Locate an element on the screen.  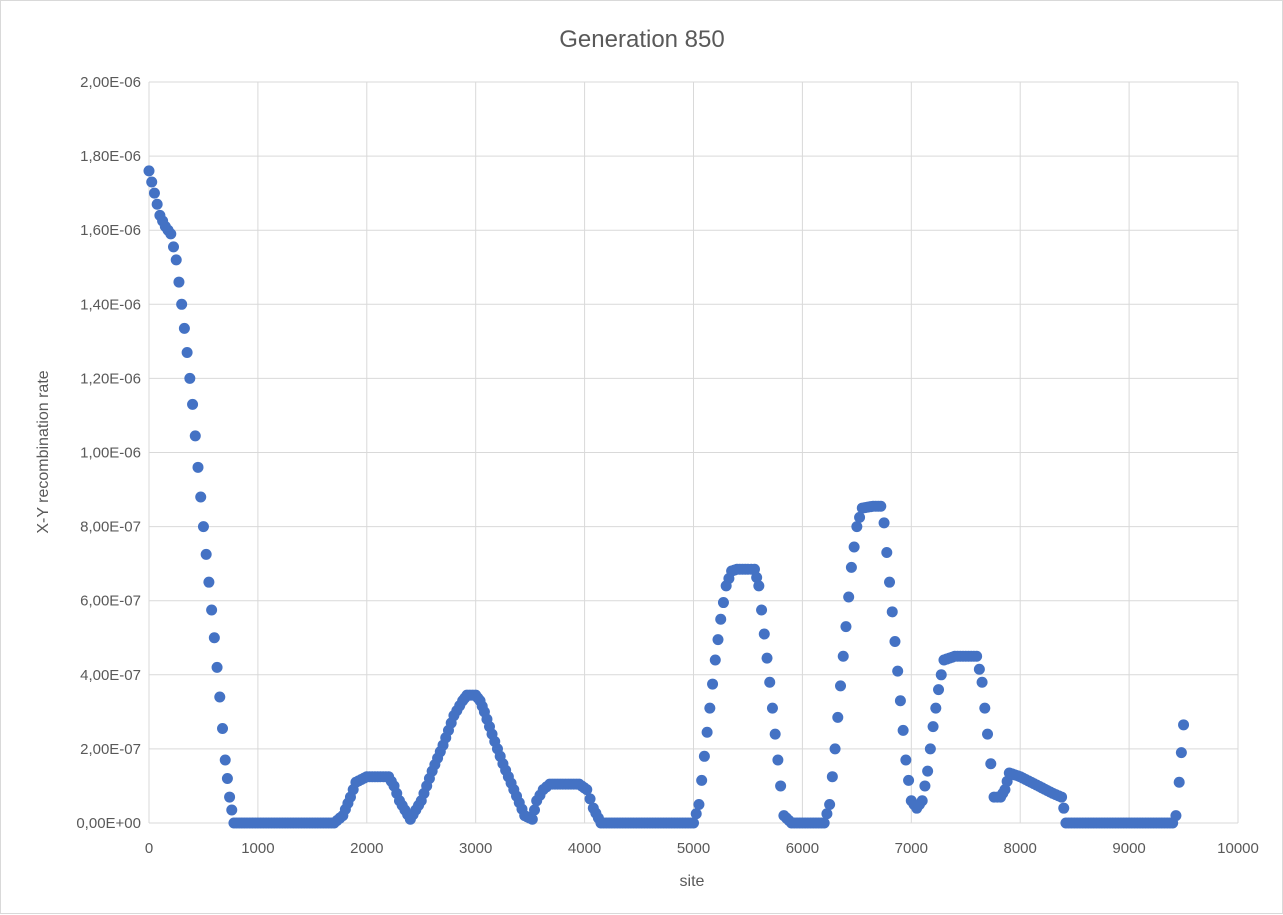
x-tick-label: 1000 is located at coordinates (257, 848).